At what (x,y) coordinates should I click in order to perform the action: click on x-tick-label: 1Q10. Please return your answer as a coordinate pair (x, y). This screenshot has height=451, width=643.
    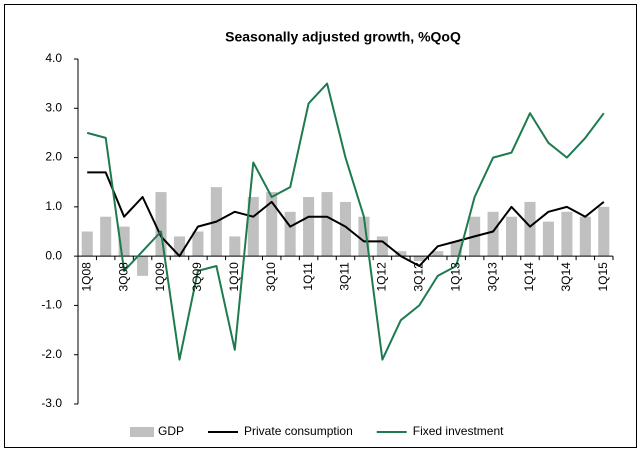
    Looking at the image, I should click on (234, 277).